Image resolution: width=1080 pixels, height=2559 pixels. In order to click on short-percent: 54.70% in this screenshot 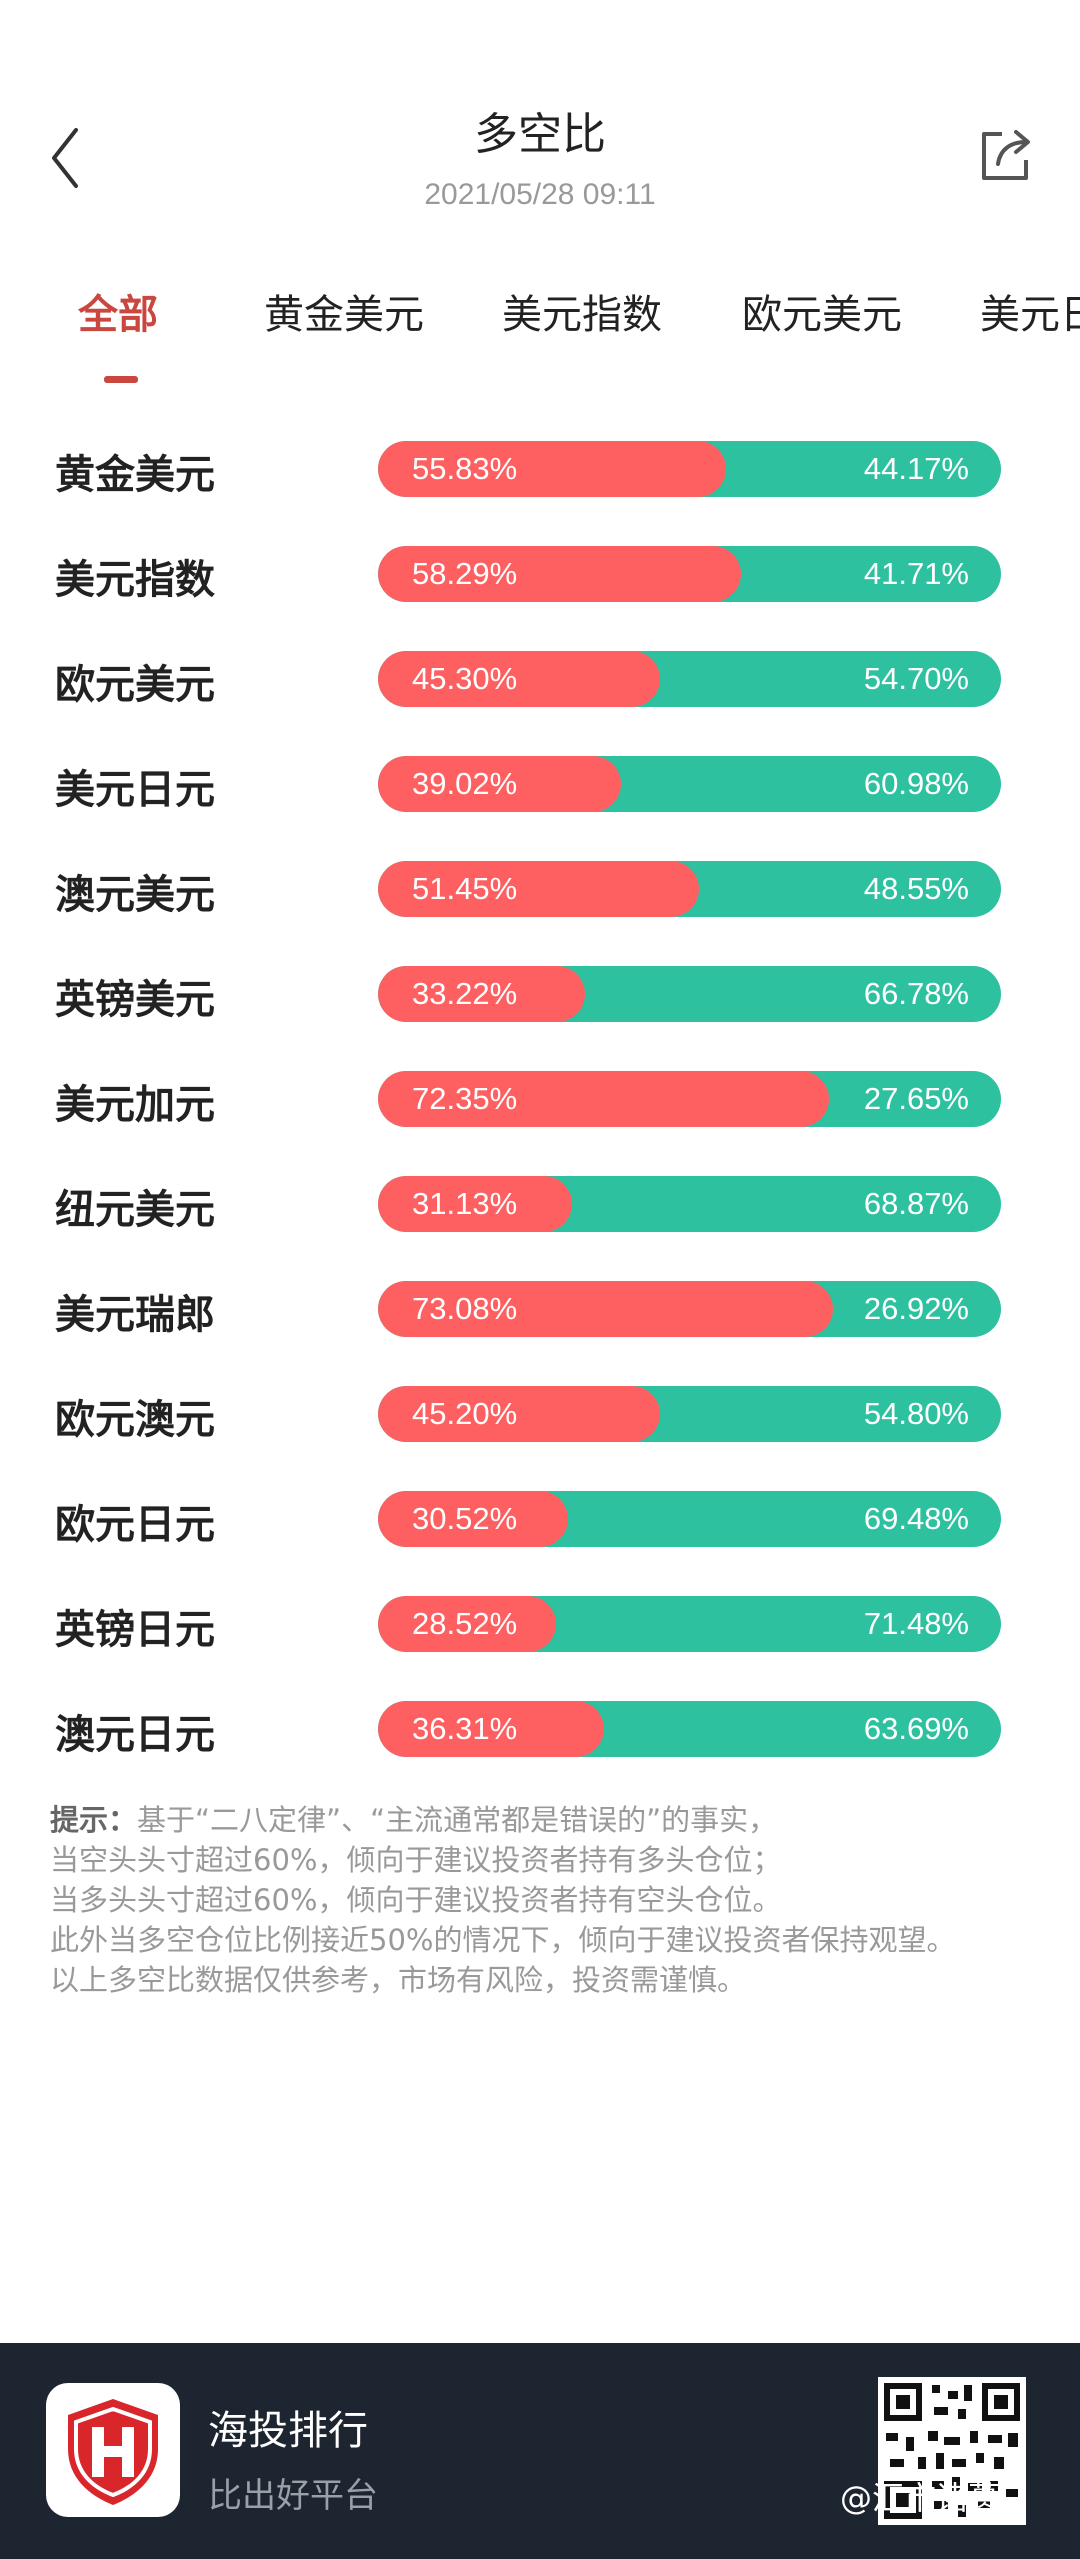, I will do `click(916, 678)`.